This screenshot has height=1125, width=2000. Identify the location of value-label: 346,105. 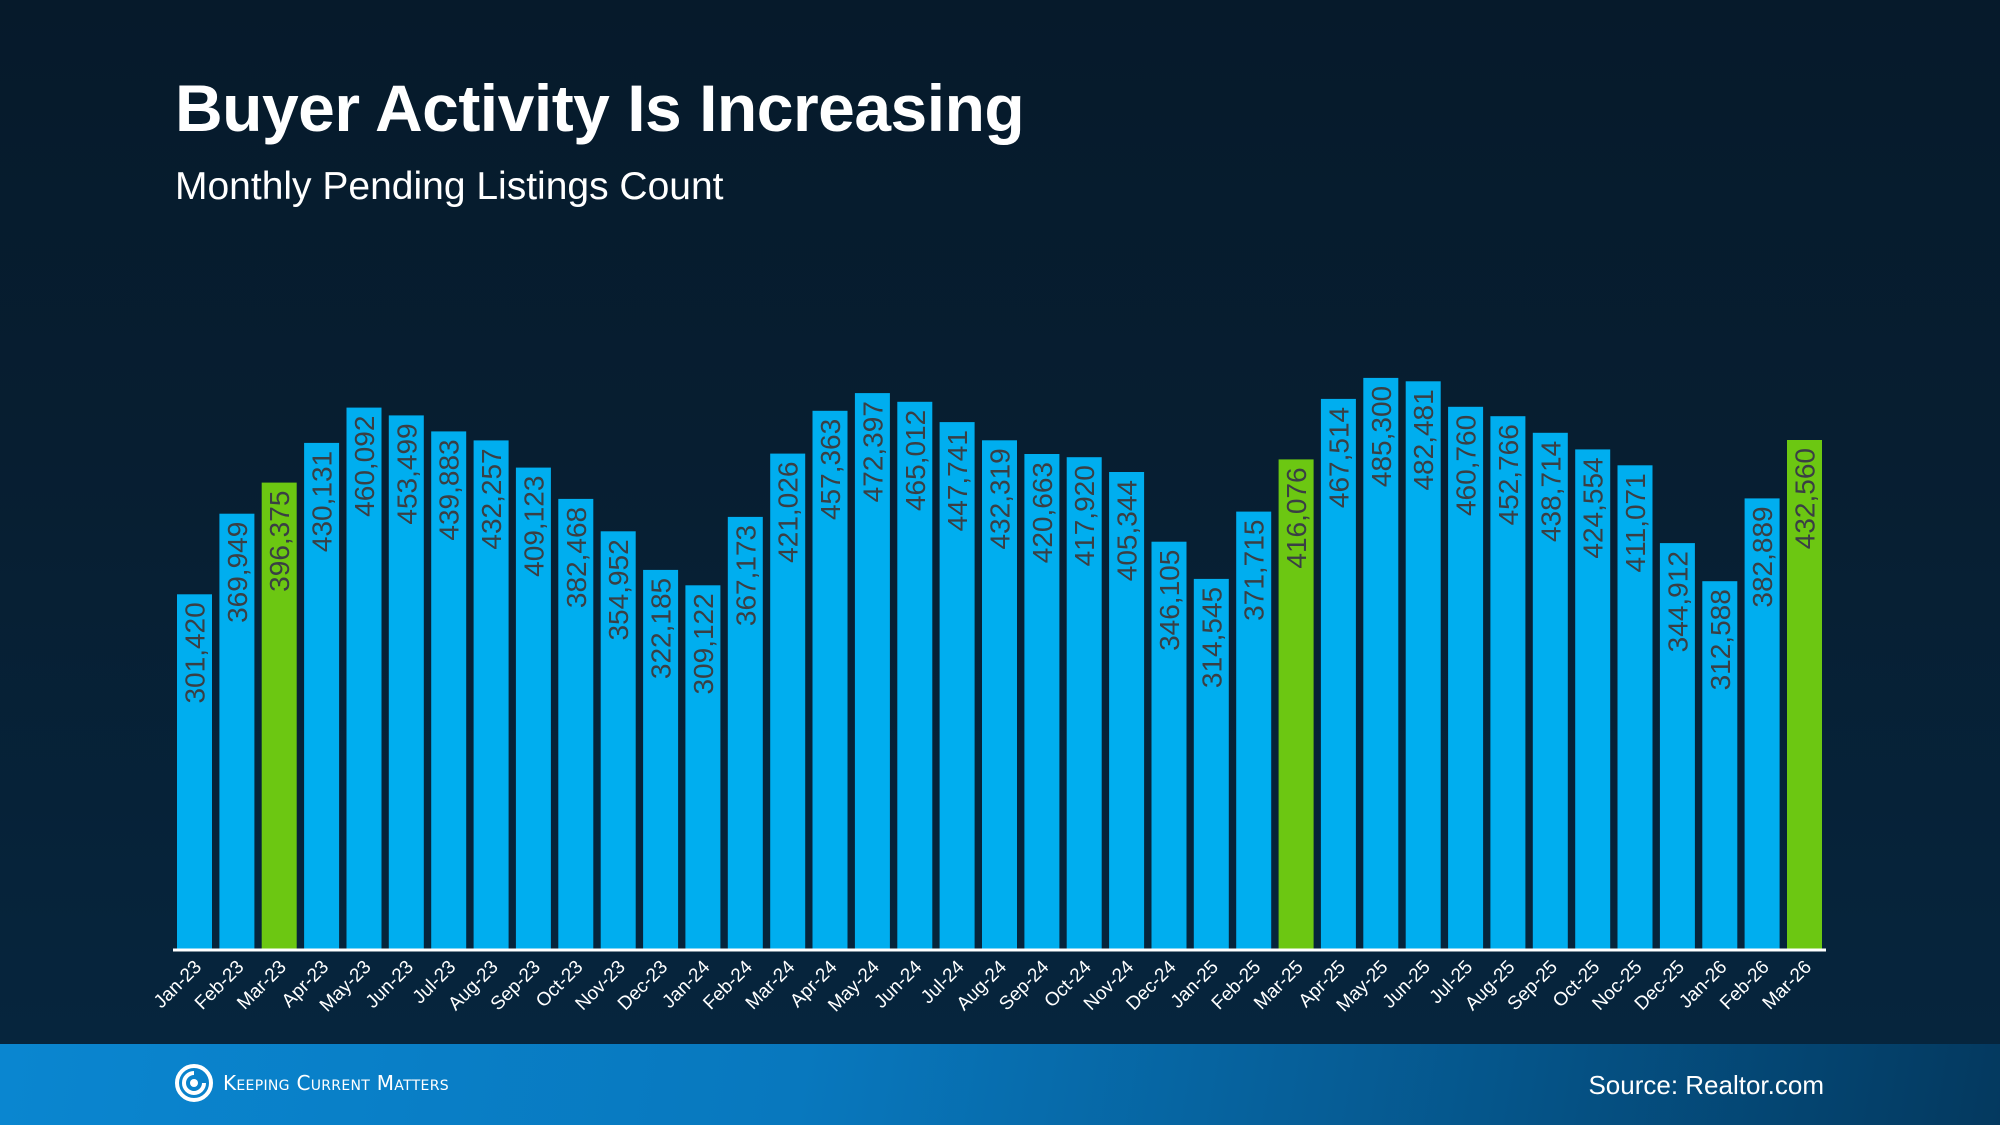
(1169, 600).